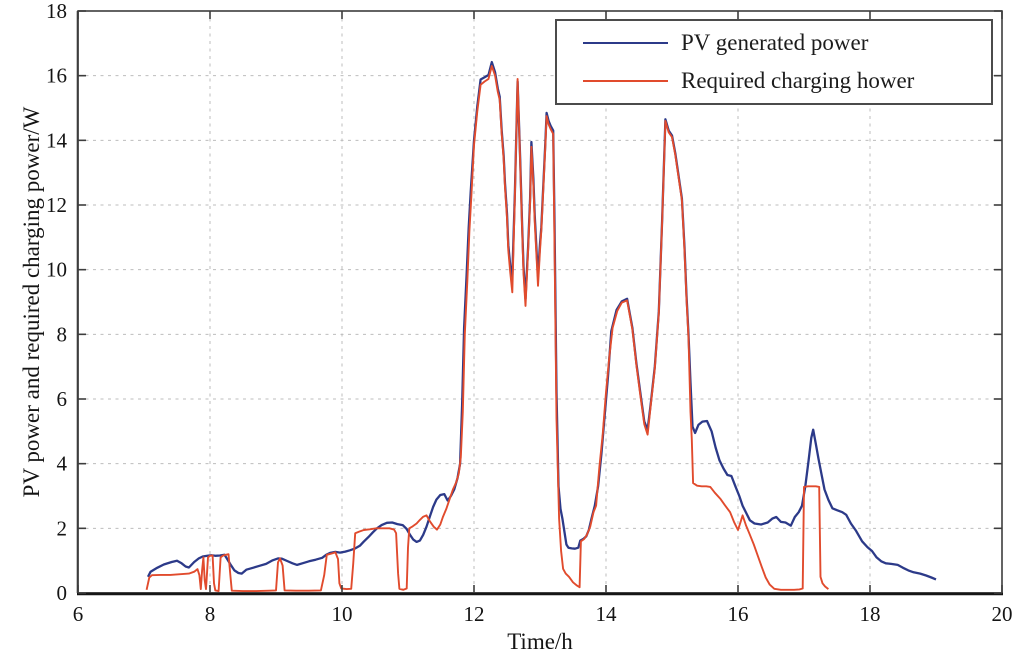 This screenshot has height=665, width=1016. Describe the element at coordinates (870, 614) in the screenshot. I see `x-tick-label-18: 18` at that location.